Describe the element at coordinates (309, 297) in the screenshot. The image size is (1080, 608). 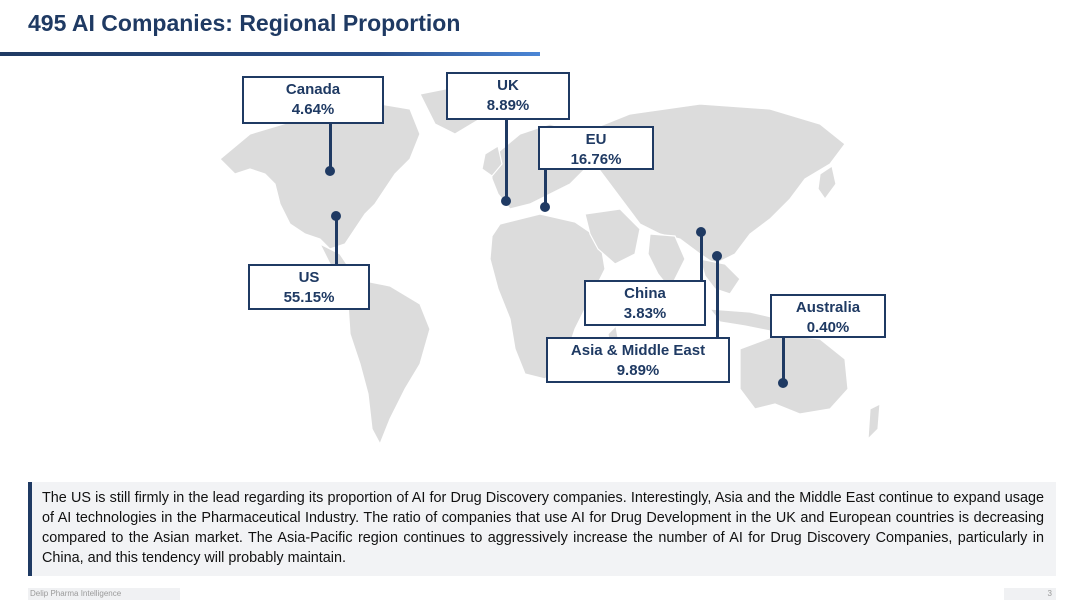
I see `region-value: 55.15%` at that location.